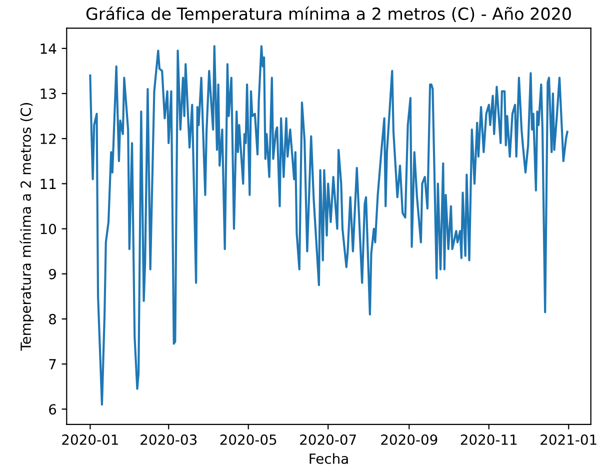 The width and height of the screenshot is (606, 469). What do you see at coordinates (27, 227) in the screenshot?
I see `y-axis-title: Temperatura mínima a 2 metros (C)` at bounding box center [27, 227].